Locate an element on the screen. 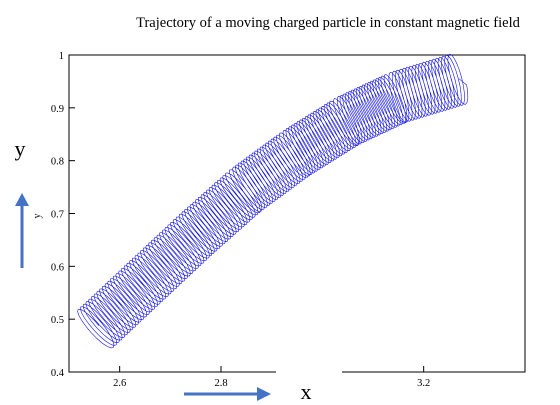  y-tick-label: 0.5 is located at coordinates (57, 320).